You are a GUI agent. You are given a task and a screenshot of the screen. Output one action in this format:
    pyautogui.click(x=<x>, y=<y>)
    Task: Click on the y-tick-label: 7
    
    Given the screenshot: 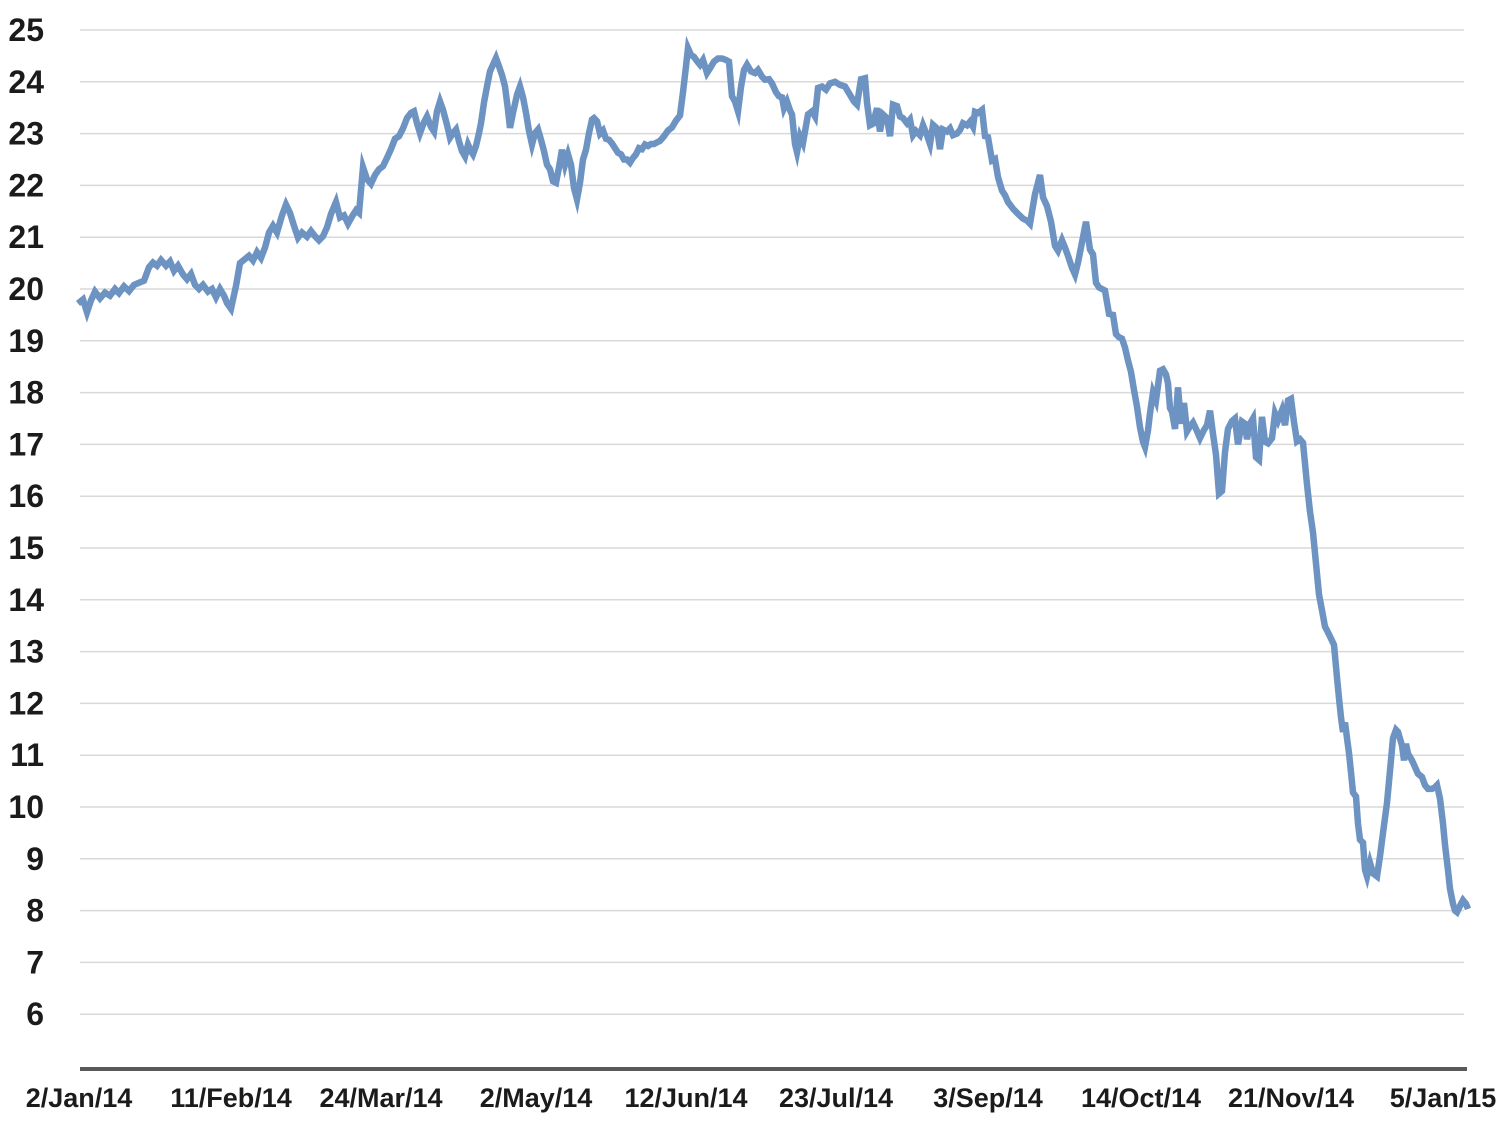 What is the action you would take?
    pyautogui.click(x=35, y=962)
    